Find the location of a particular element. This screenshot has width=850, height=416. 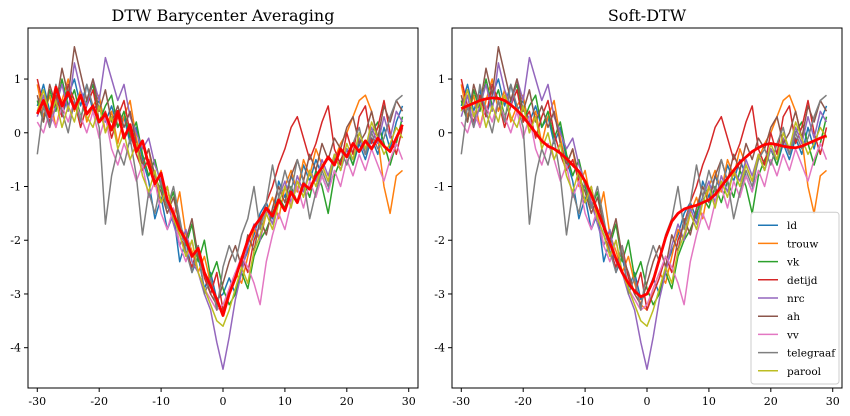

legend-label: parool is located at coordinates (804, 372).